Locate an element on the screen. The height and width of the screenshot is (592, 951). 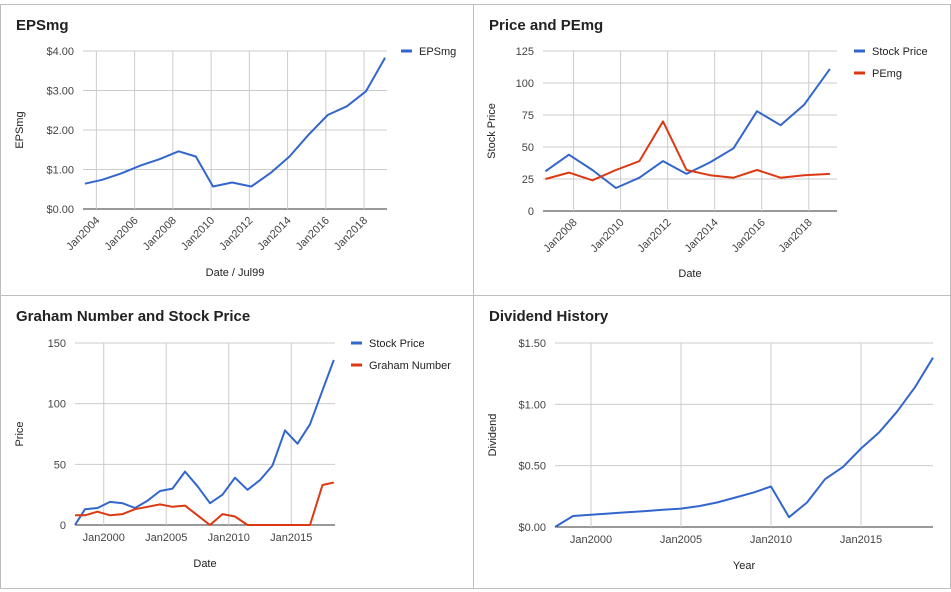
chart-title: Dividend History is located at coordinates (549, 316).